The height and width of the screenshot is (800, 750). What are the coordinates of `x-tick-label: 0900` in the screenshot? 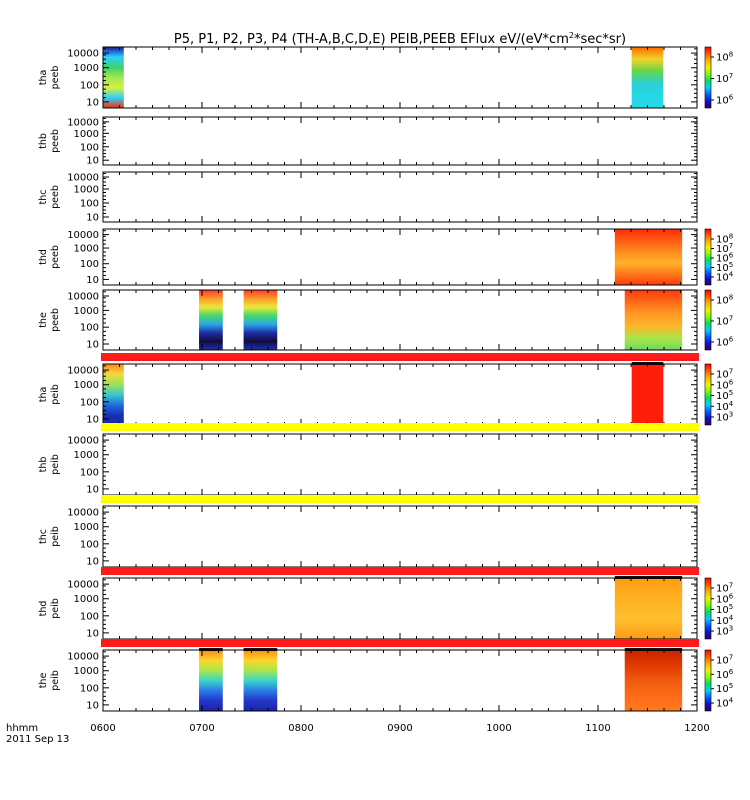 It's located at (399, 728).